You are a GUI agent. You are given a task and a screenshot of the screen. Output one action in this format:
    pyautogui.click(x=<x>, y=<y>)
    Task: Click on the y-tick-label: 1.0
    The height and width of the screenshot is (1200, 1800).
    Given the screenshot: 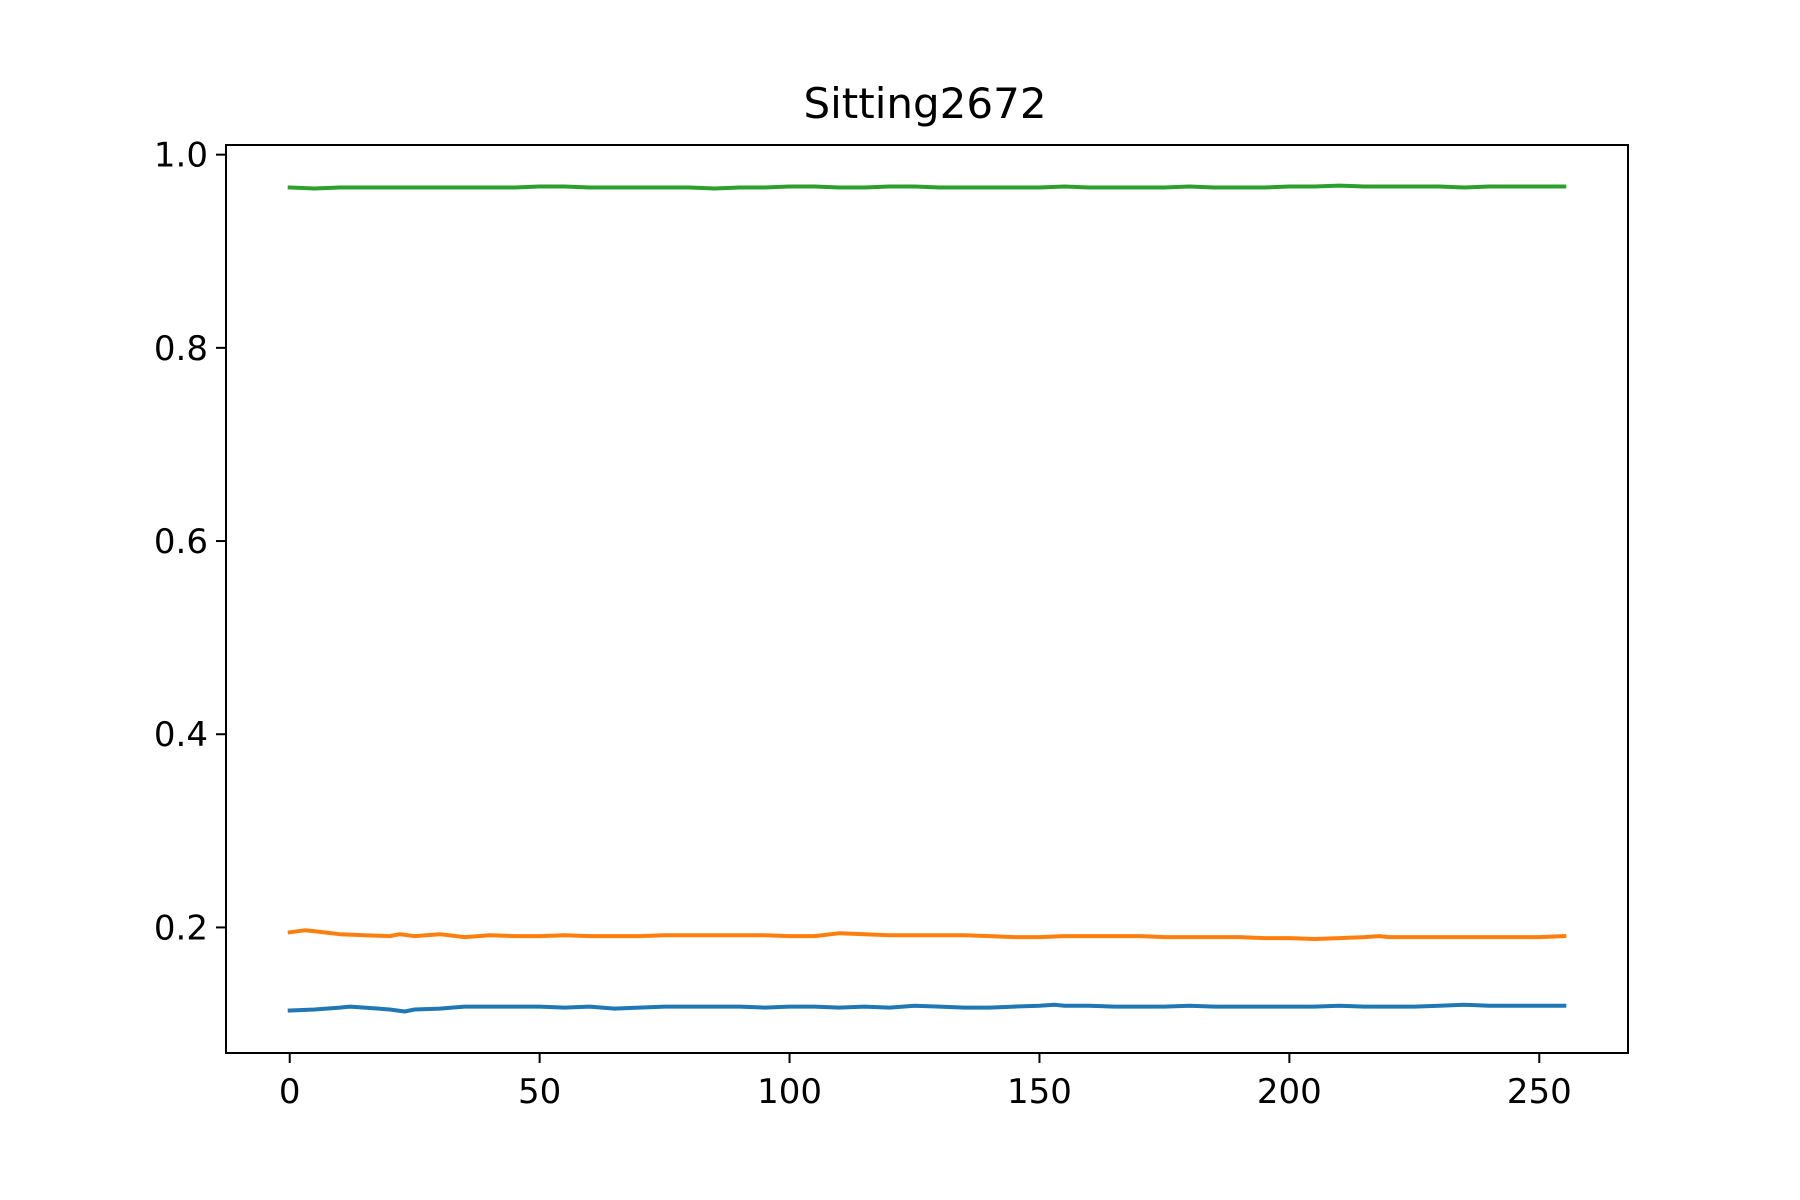 What is the action you would take?
    pyautogui.click(x=181, y=156)
    